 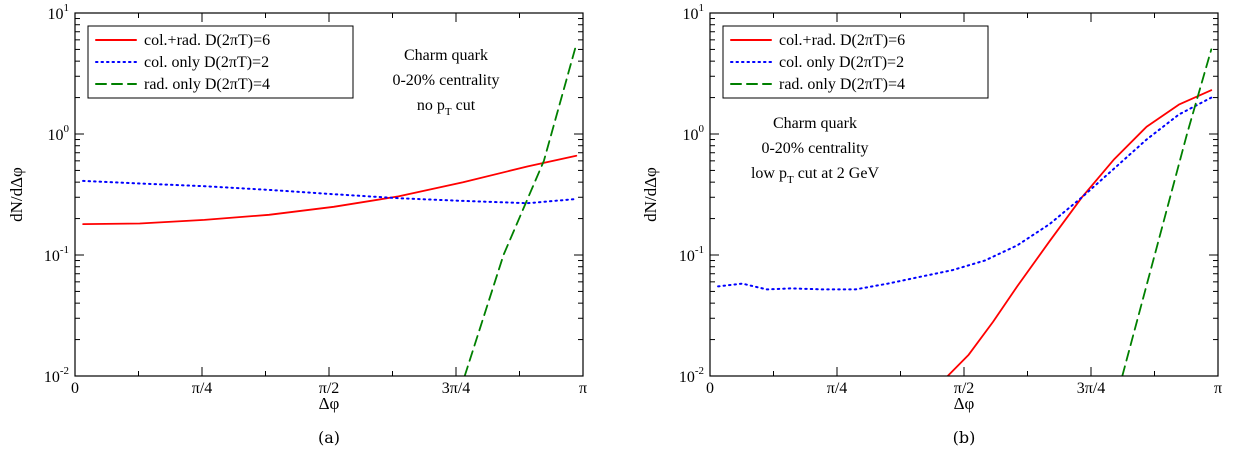 What do you see at coordinates (964, 437) in the screenshot?
I see `panel-caption: (b)` at bounding box center [964, 437].